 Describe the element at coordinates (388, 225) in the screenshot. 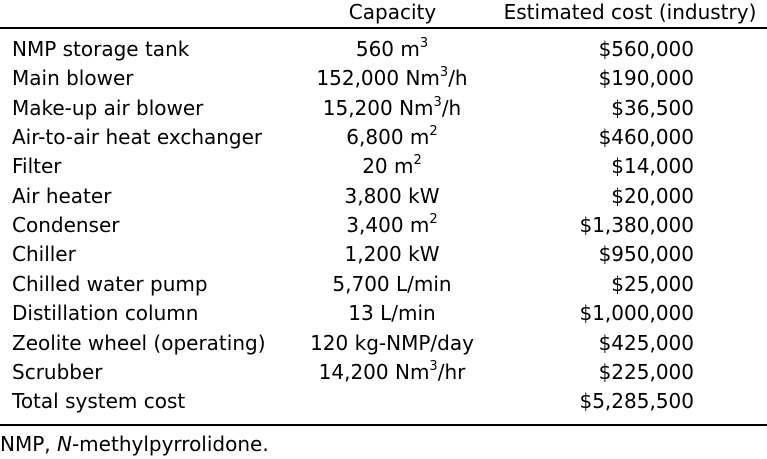

I see `capacity-value: 3,400 m` at that location.